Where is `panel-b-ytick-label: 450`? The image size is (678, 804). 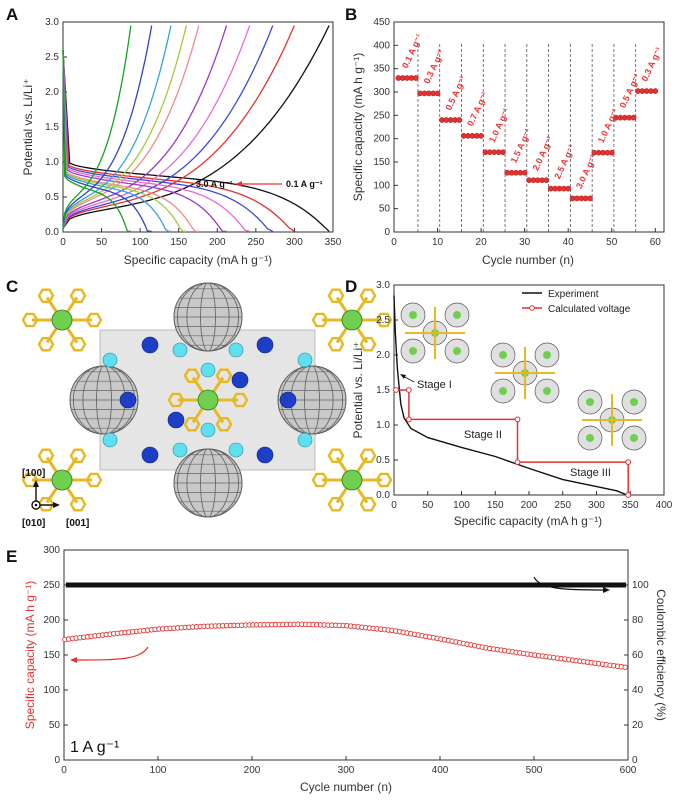 panel-b-ytick-label: 450 is located at coordinates (381, 22).